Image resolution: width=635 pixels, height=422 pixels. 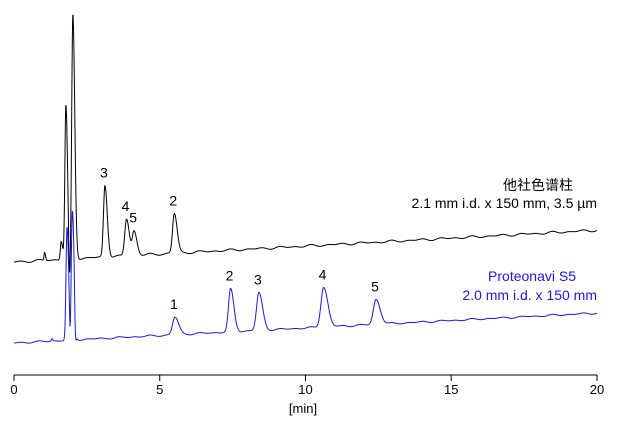 I want to click on x-tick-label: 5, so click(x=159, y=389).